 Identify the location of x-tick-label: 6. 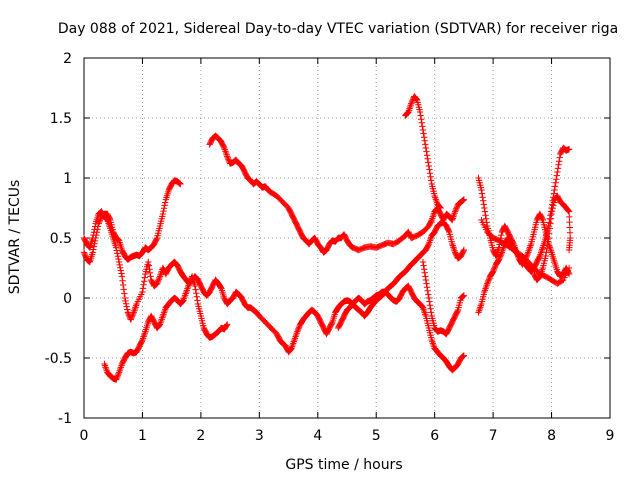
(434, 436).